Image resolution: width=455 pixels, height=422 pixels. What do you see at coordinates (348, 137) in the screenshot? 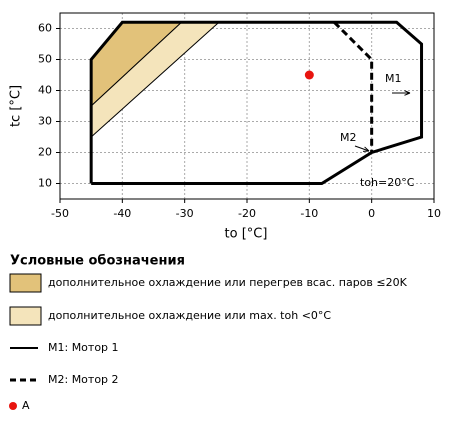
I see `annotation: M2` at bounding box center [348, 137].